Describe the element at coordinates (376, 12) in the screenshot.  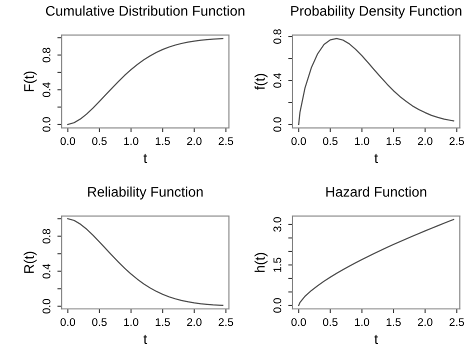
I see `chart-title: Probability Density Function` at that location.